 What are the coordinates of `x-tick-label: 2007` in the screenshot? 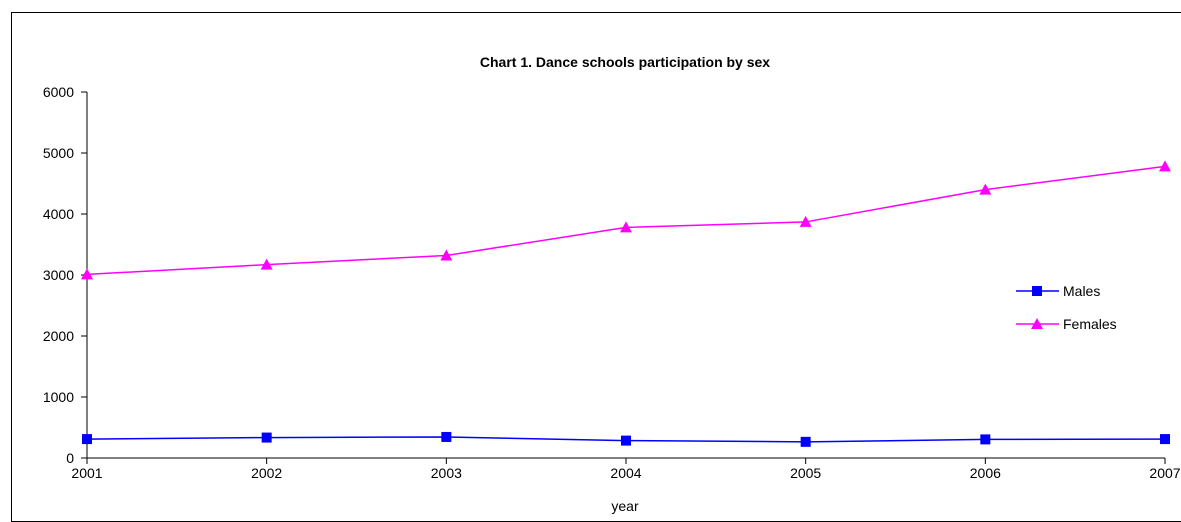 It's located at (1164, 473).